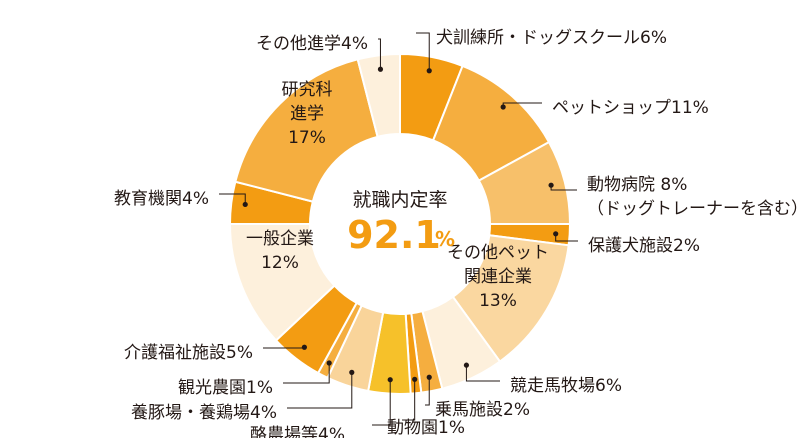 The height and width of the screenshot is (438, 800). Describe the element at coordinates (551, 38) in the screenshot. I see `slice-label-1: 犬訓練所・ドッグスクール6%` at that location.